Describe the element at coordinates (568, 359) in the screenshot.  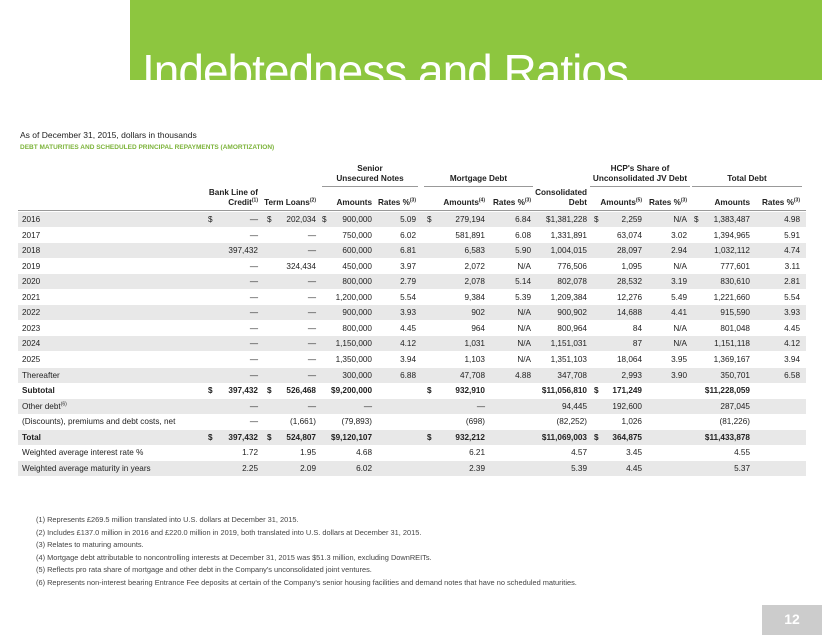
I see `cell: 1,351,103` at that location.